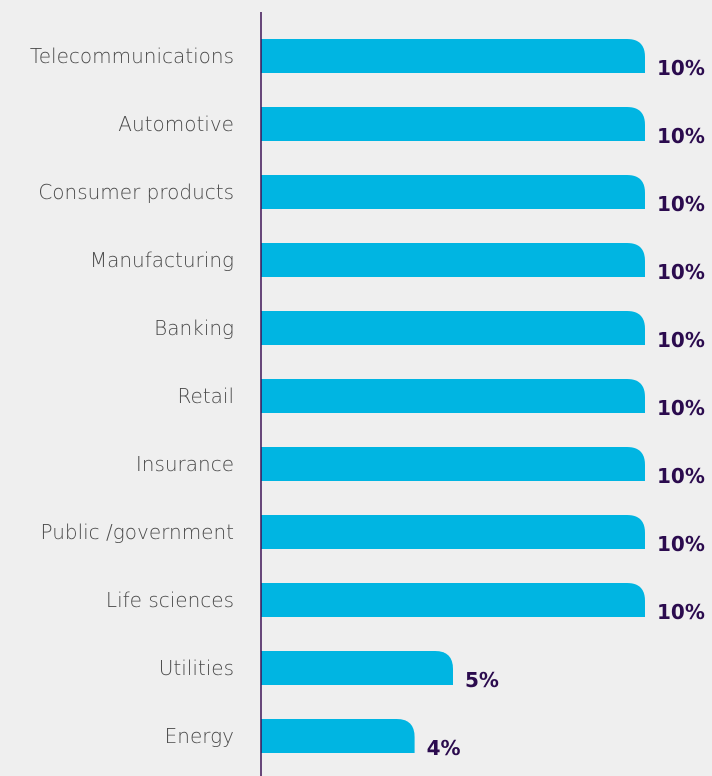  Describe the element at coordinates (132, 56) in the screenshot. I see `category-label-telecommunications: Telecommunications` at that location.